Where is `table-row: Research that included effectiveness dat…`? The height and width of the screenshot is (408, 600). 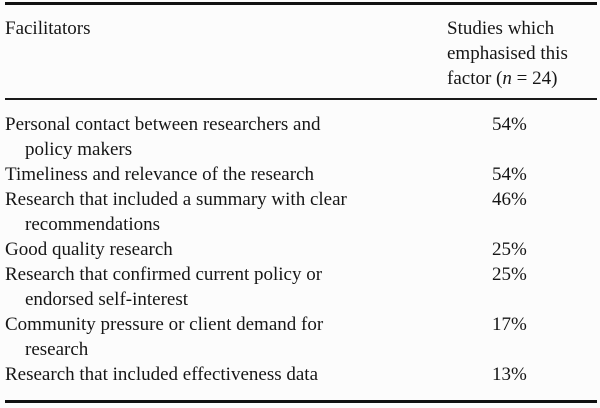
table-row: Research that included effectiveness dat… is located at coordinates (301, 374).